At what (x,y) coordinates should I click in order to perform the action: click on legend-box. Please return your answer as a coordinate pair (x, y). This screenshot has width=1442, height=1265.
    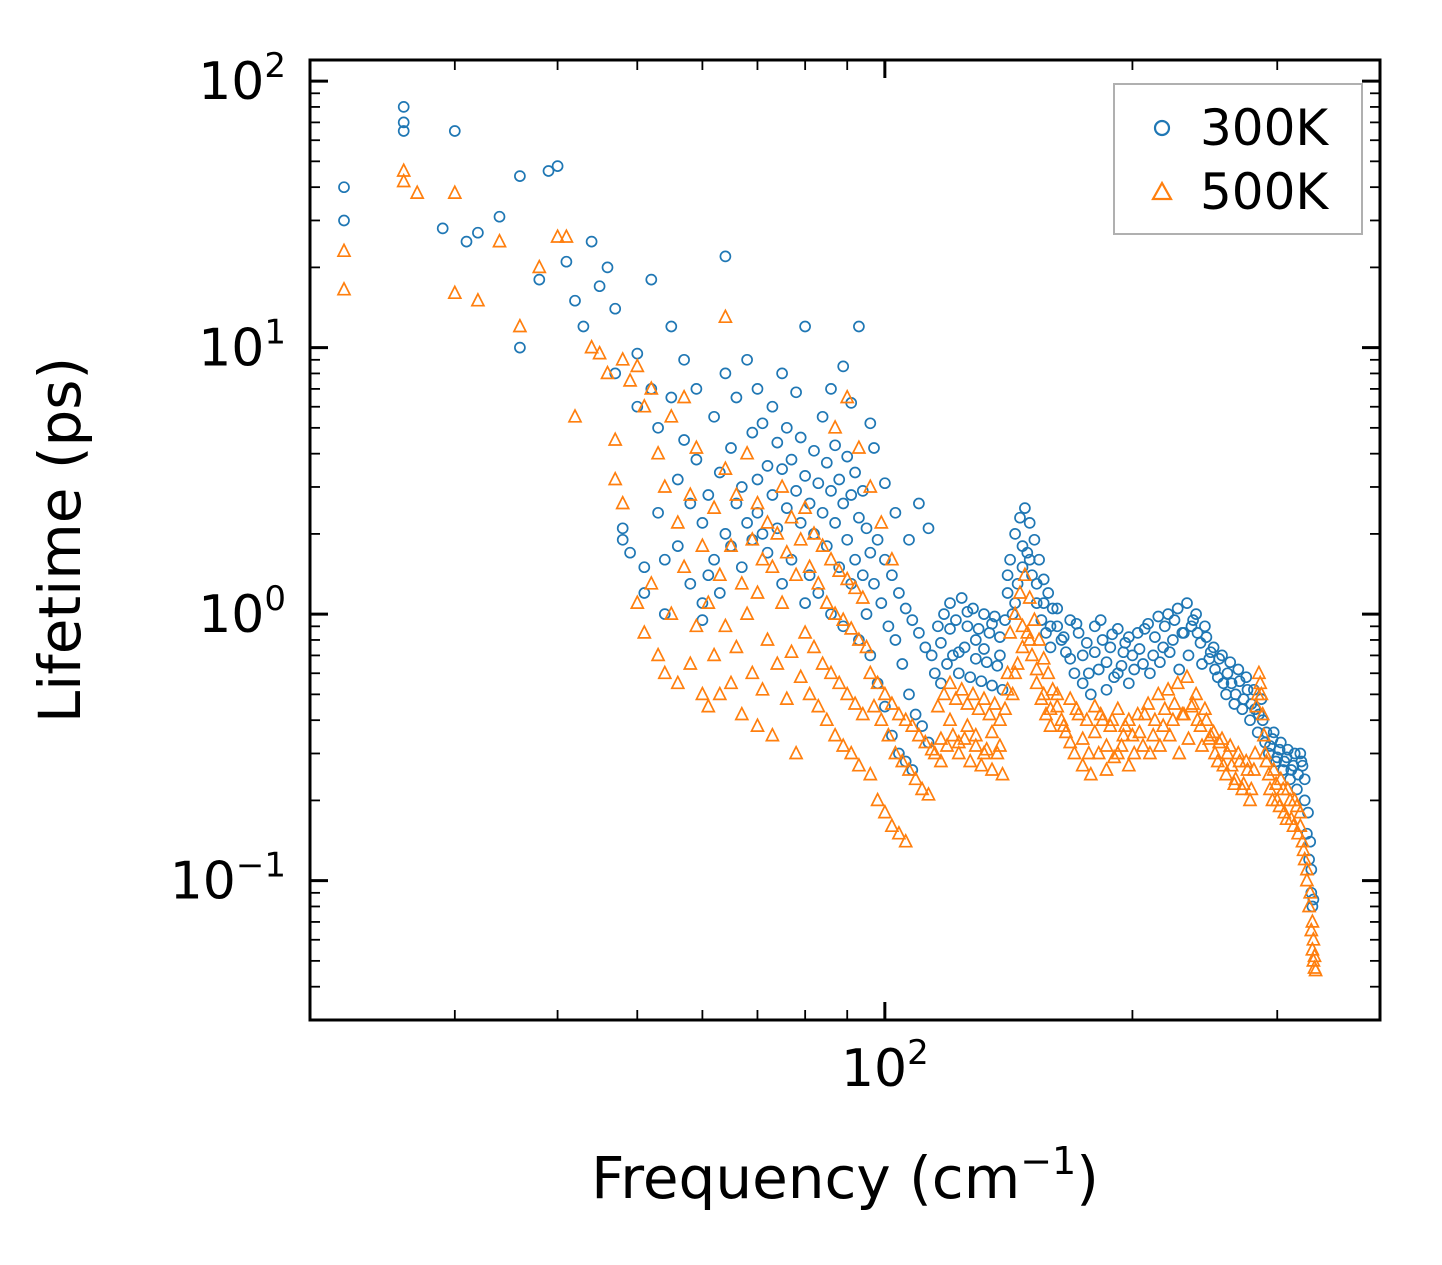
    Looking at the image, I should click on (1238, 159).